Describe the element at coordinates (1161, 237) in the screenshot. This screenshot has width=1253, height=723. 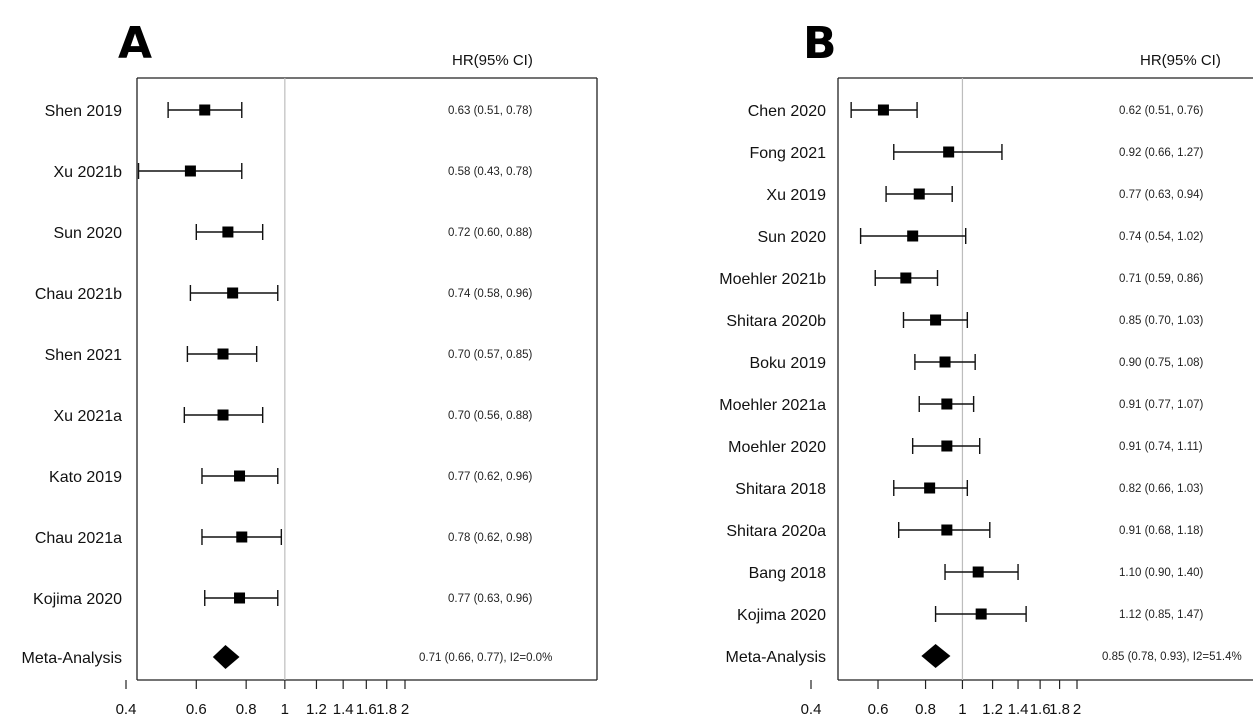
I see `hr-ci-text: 0.74 (0.54, 1.02)` at that location.